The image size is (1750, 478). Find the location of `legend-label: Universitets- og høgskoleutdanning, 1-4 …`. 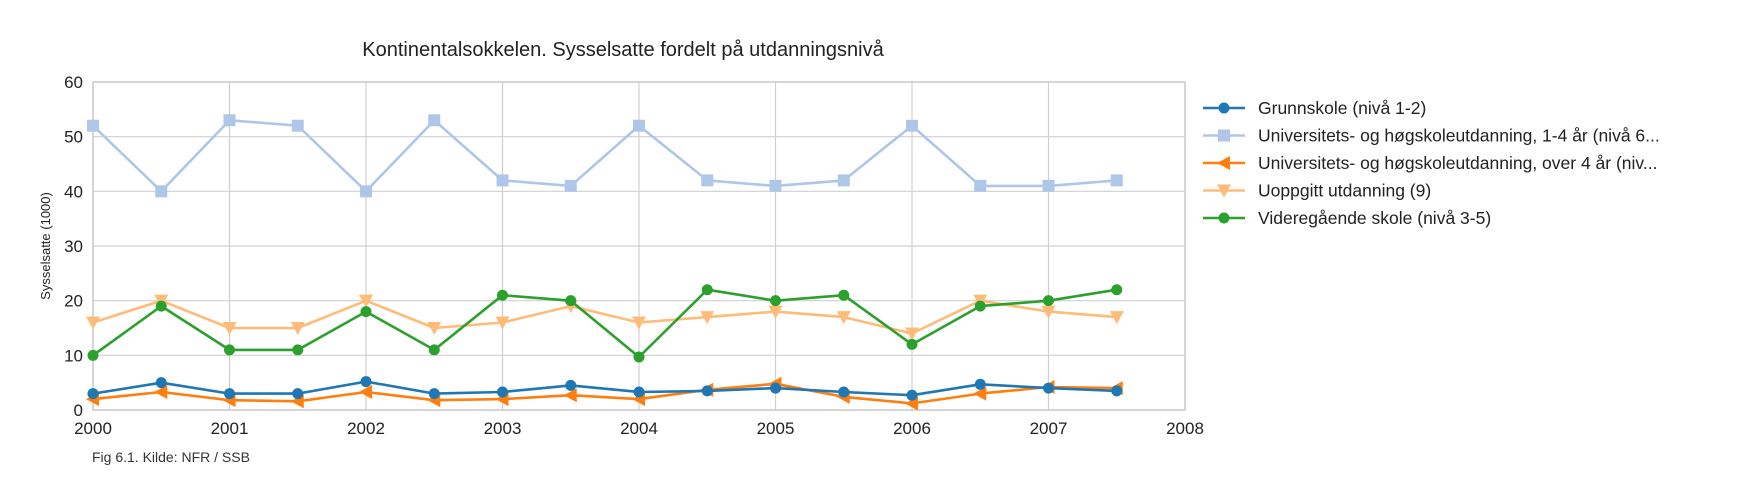

legend-label: Universitets- og høgskoleutdanning, 1-4 … is located at coordinates (1459, 136).